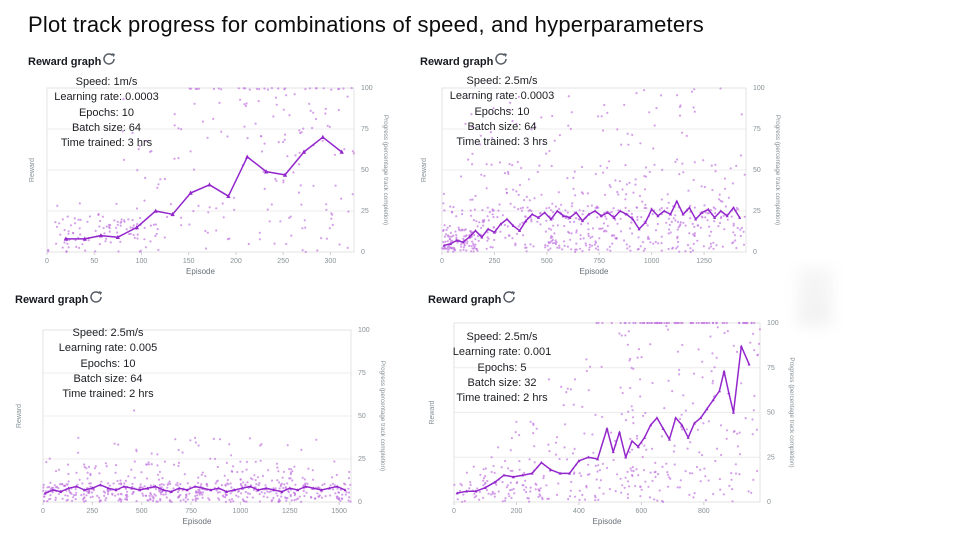 This screenshot has width=975, height=548. I want to click on annotation-speed: Speed: 1m/s, so click(106, 82).